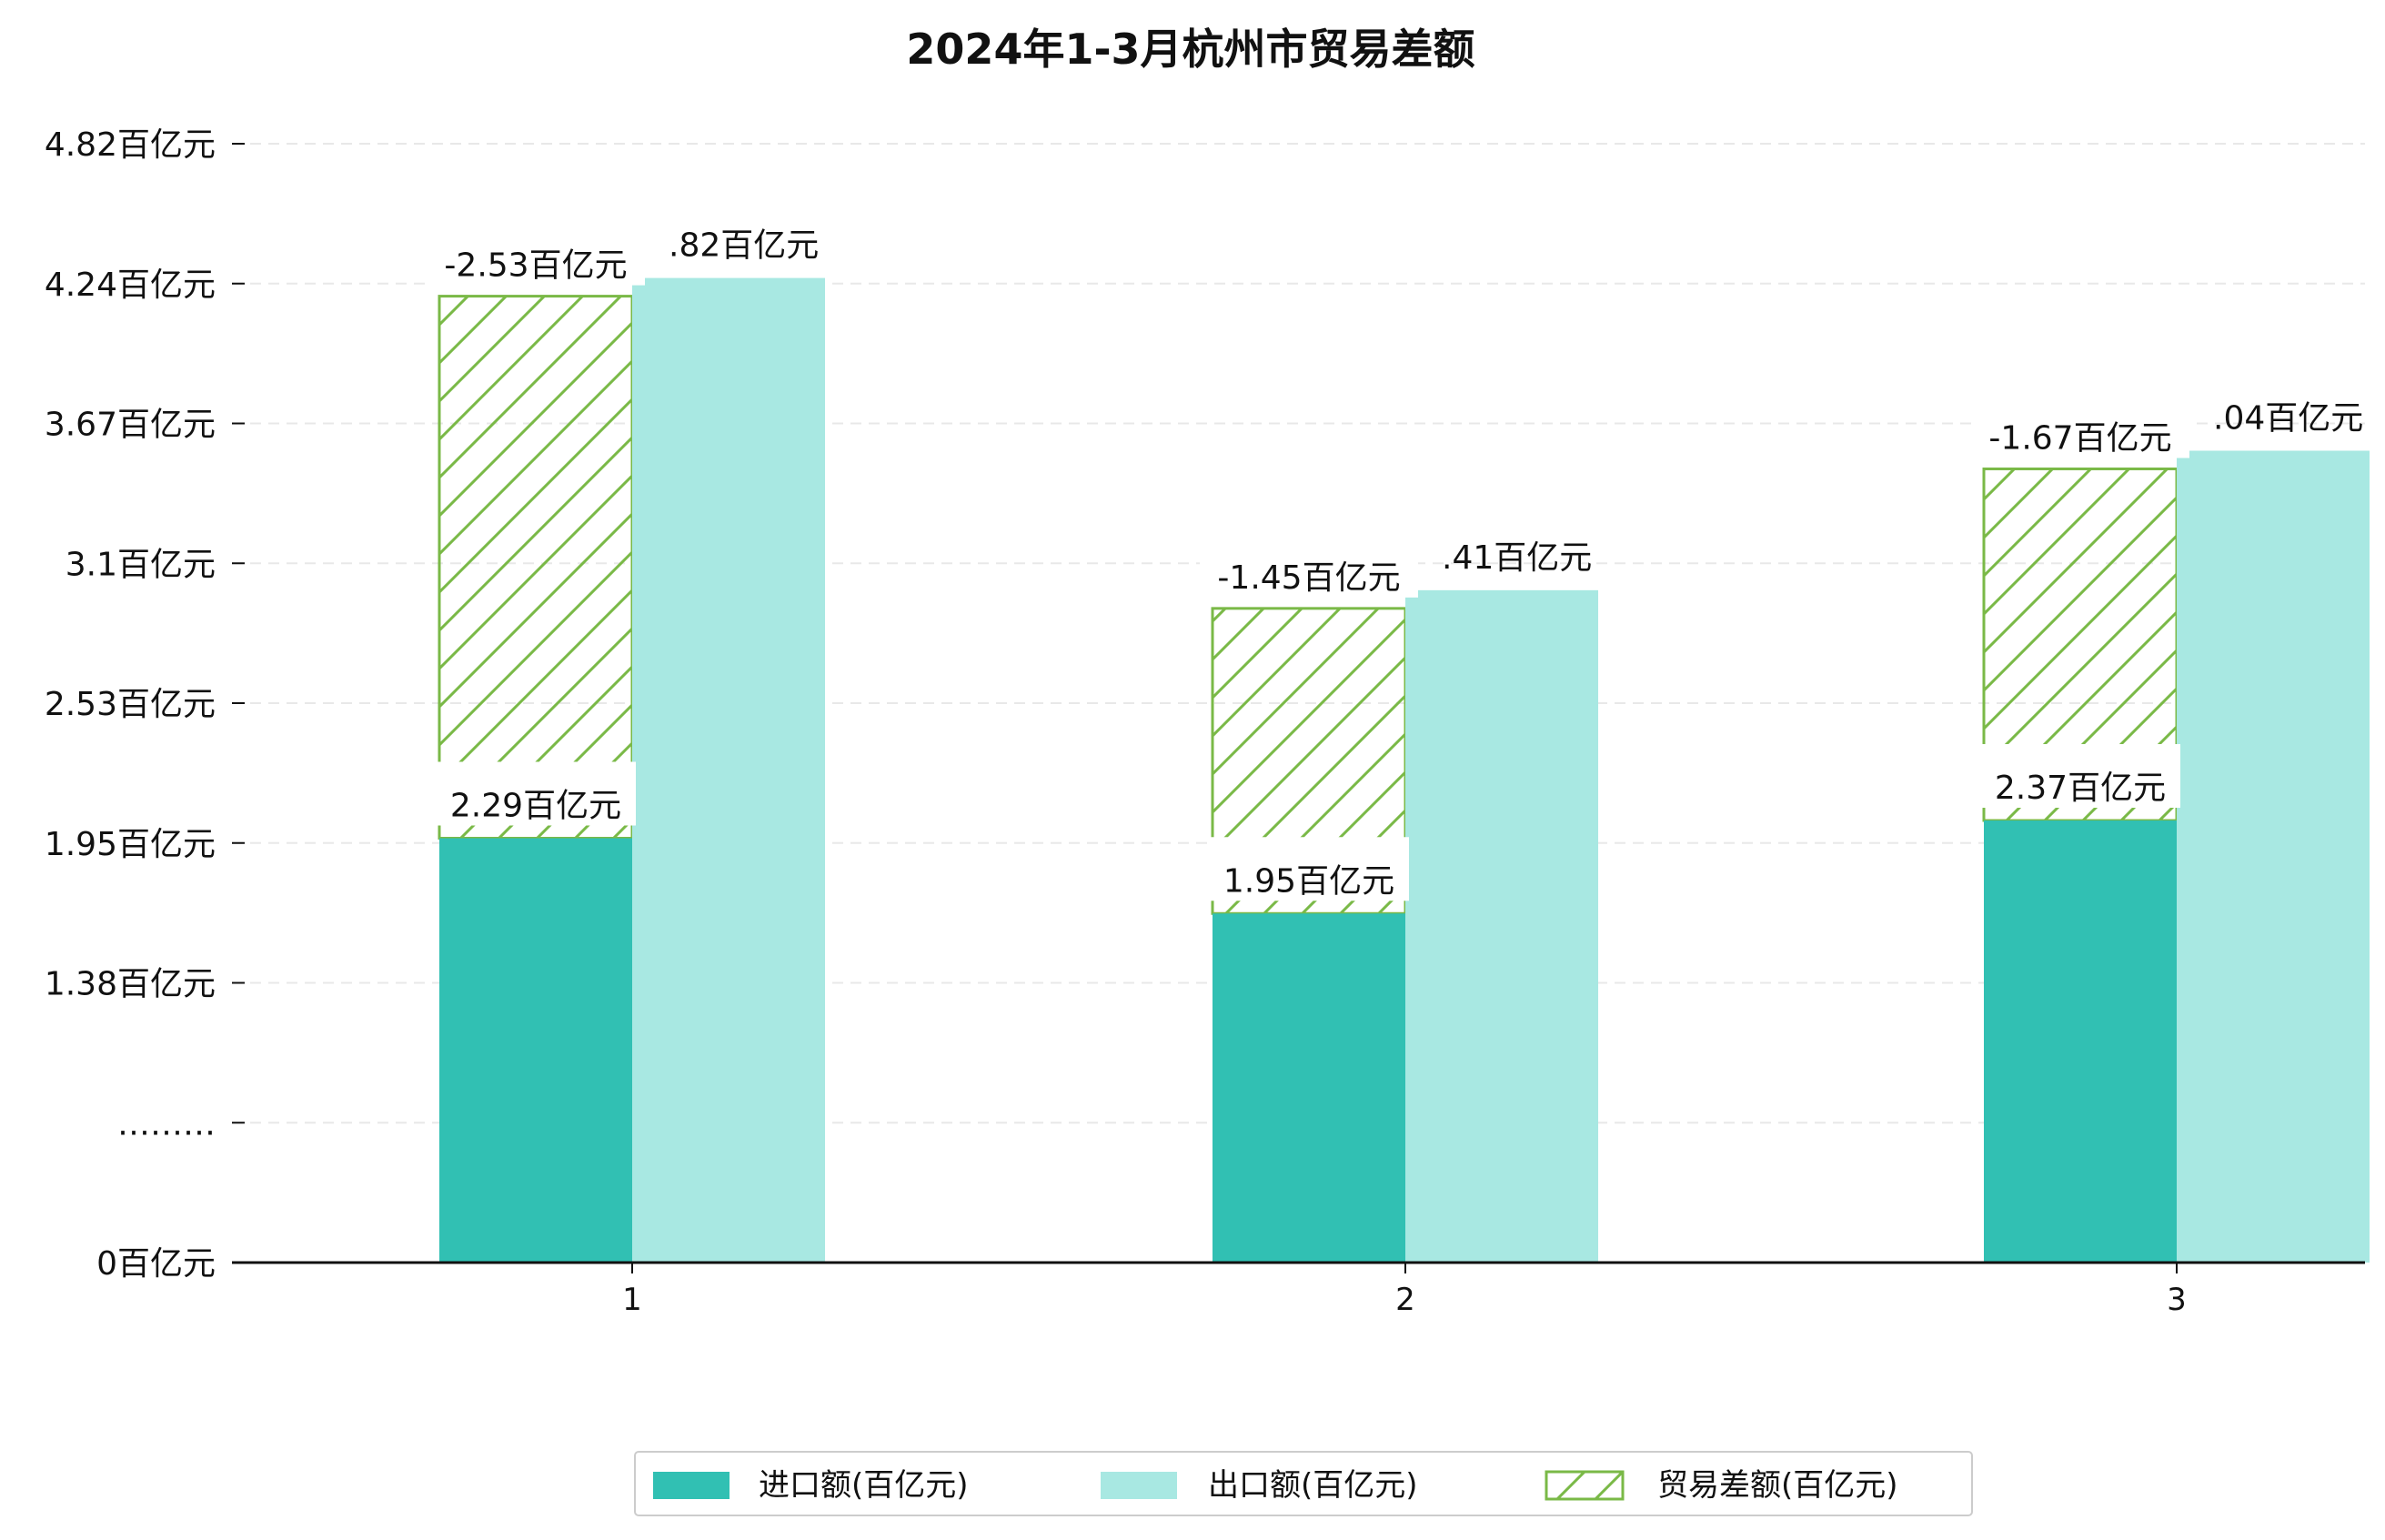  I want to click on data-label: .82百亿元, so click(744, 246).